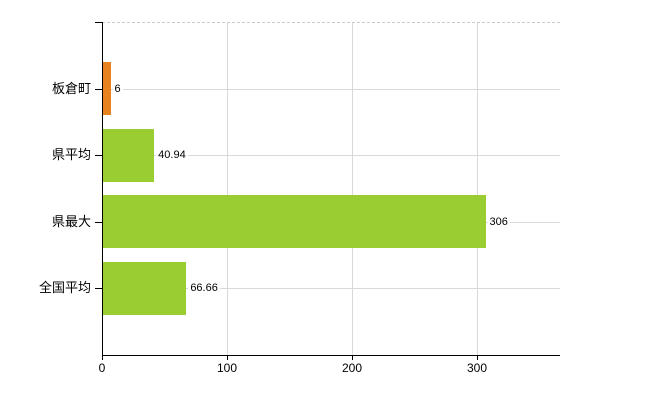 Image resolution: width=650 pixels, height=400 pixels. What do you see at coordinates (102, 189) in the screenshot?
I see `y-axis-line` at bounding box center [102, 189].